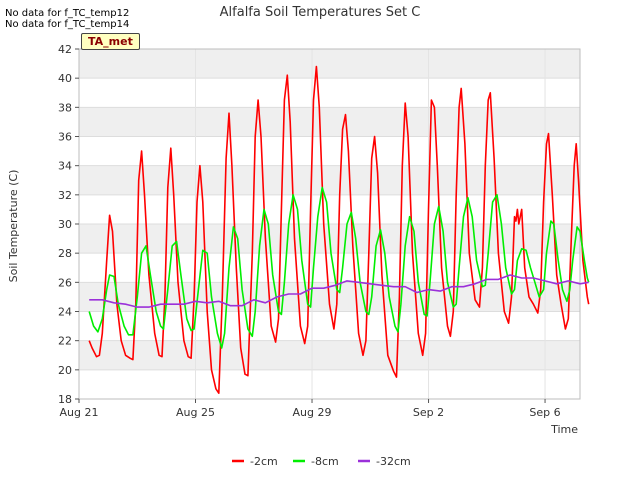 The height and width of the screenshot is (480, 640). I want to click on x-tick-label: Aug 21, so click(79, 412).